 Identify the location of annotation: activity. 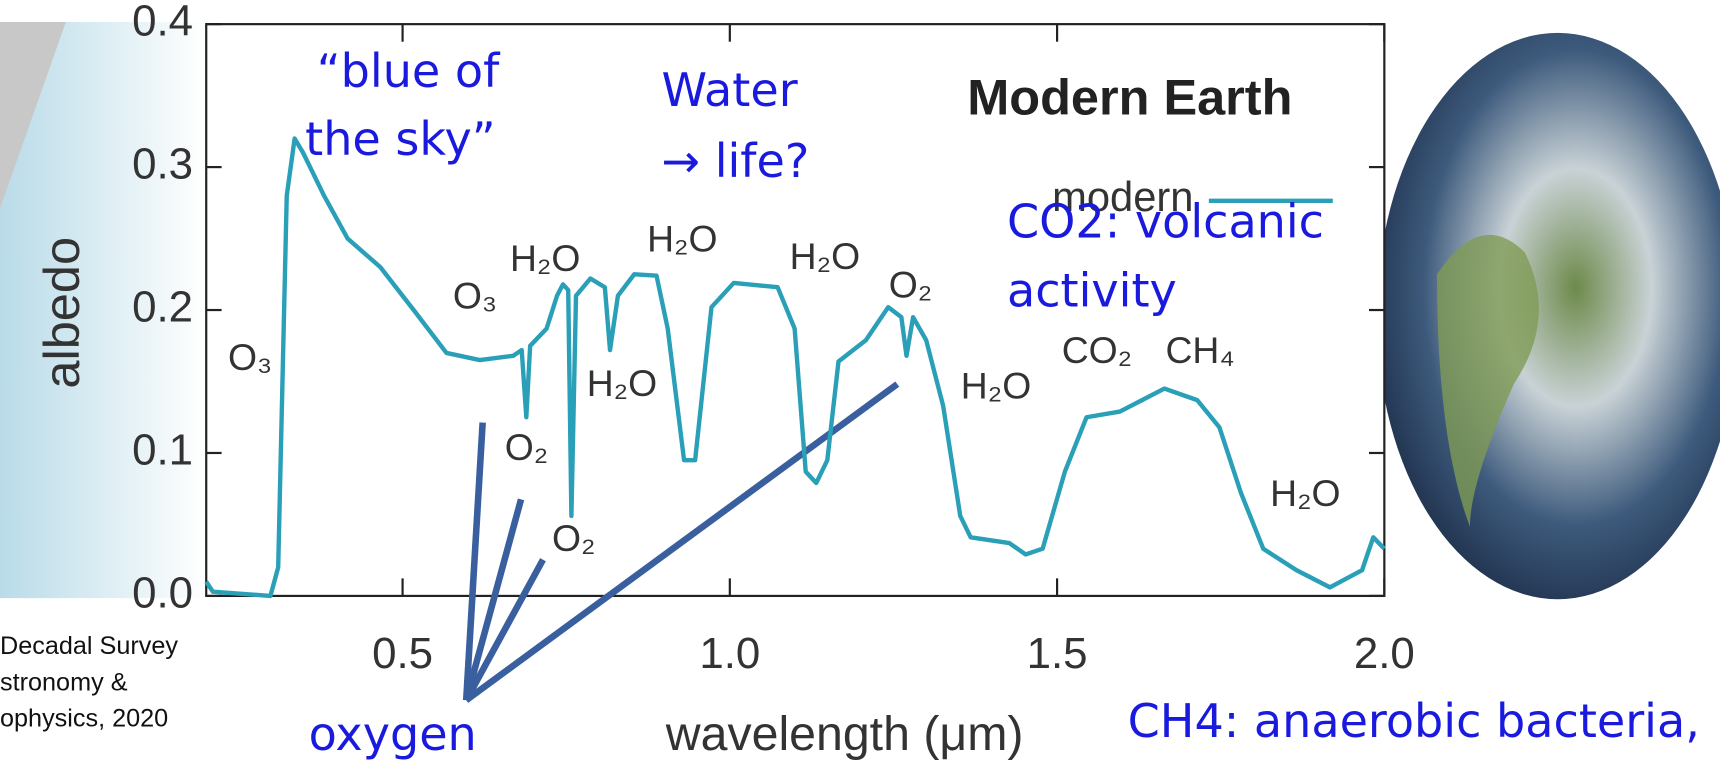
(1092, 291).